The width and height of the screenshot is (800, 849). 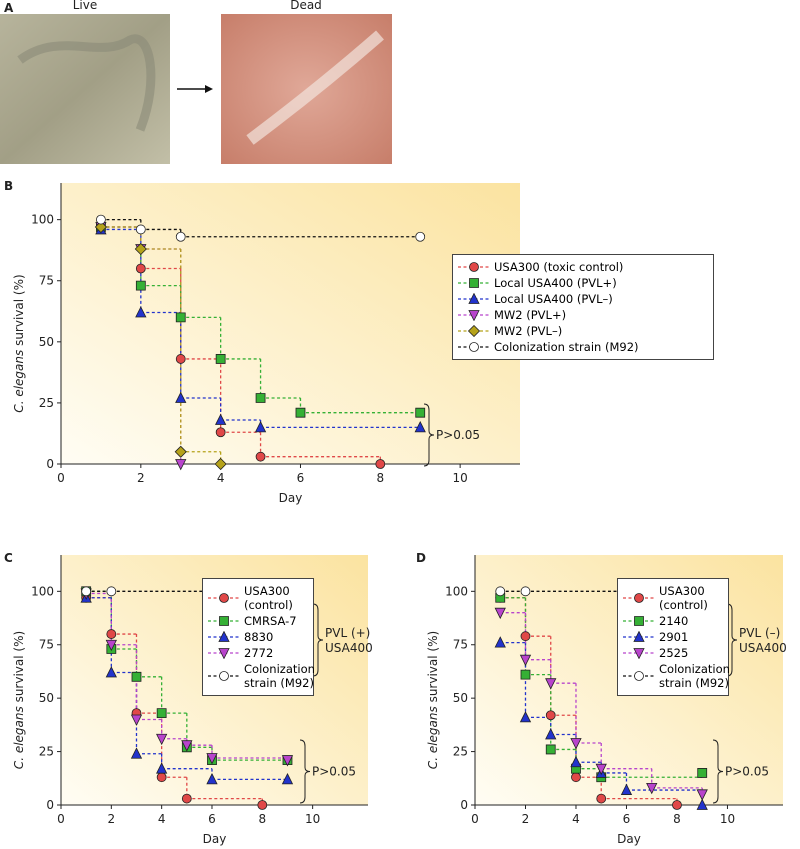 What do you see at coordinates (528, 331) in the screenshot?
I see `legend-label: MW2 (PVL–)` at bounding box center [528, 331].